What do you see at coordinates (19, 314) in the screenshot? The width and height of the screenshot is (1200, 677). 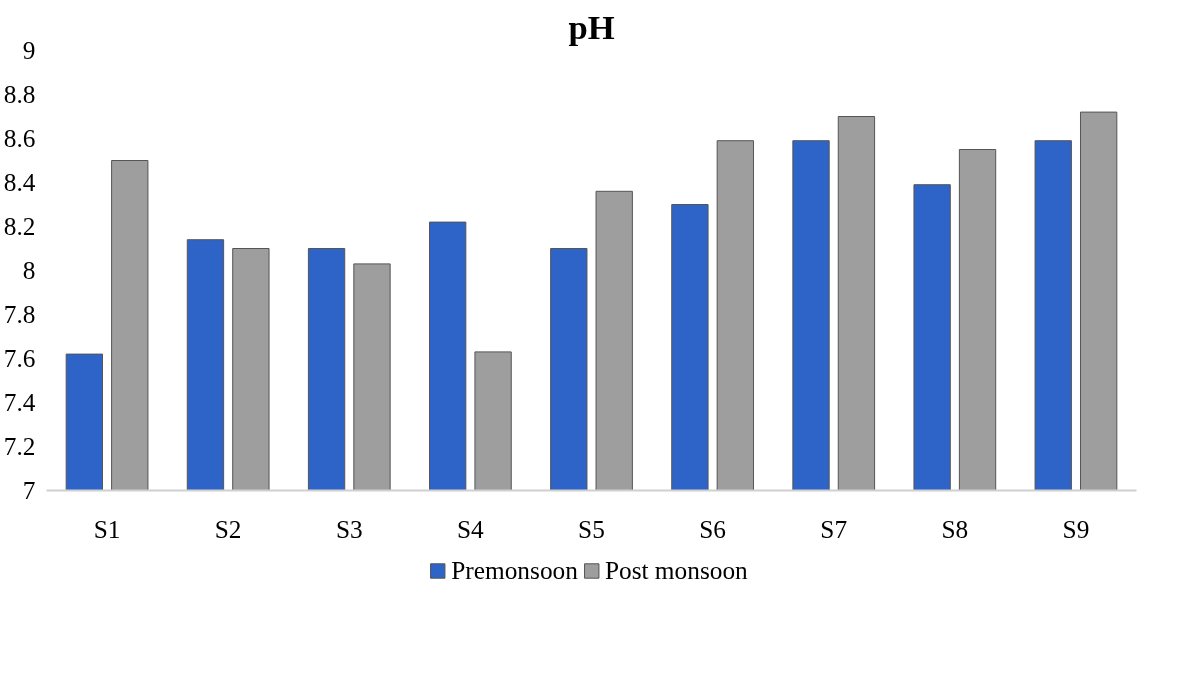 I see `y-tick-label: 7.8` at bounding box center [19, 314].